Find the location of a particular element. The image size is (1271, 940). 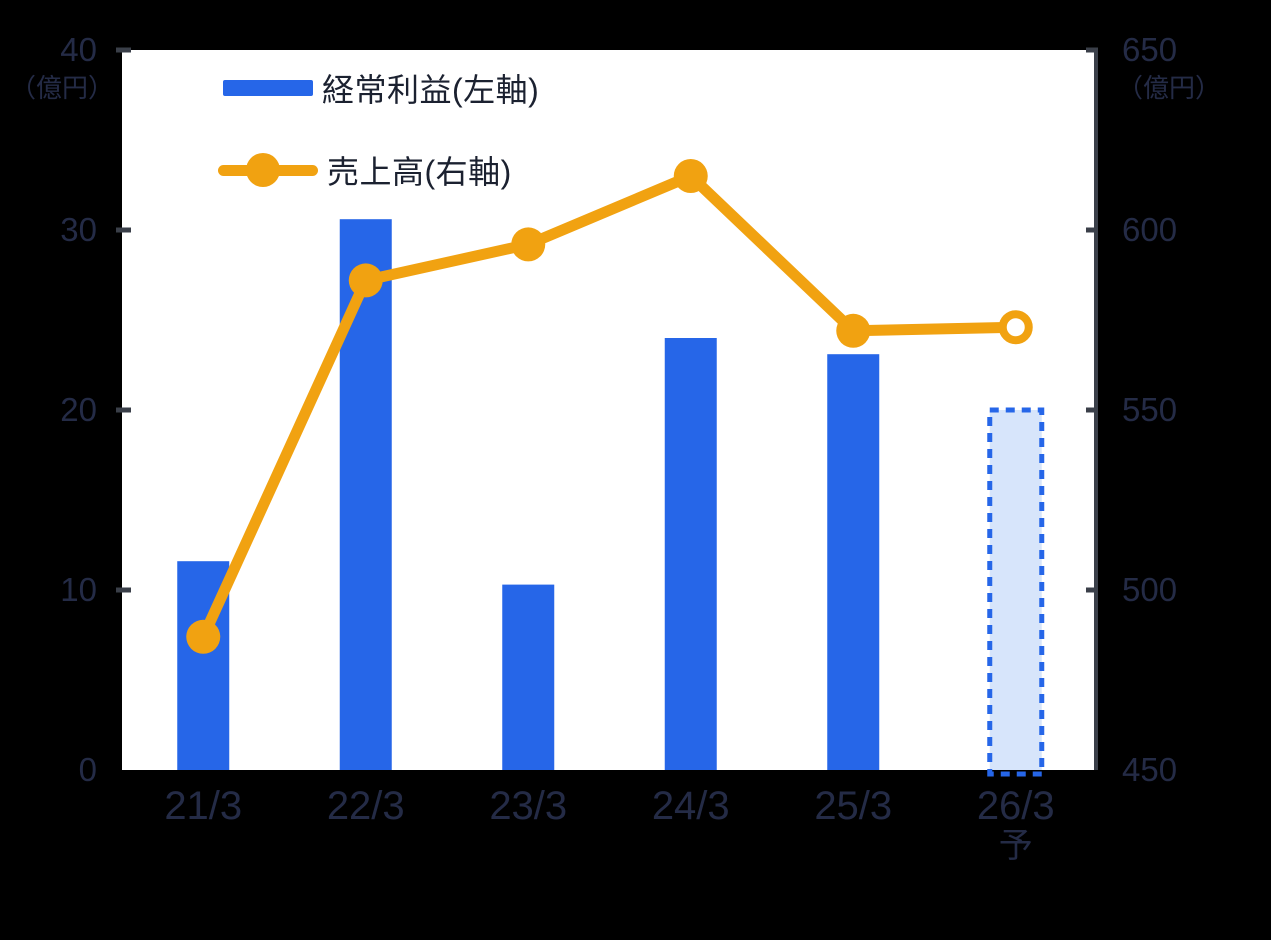

legend-item-profit: 経常利益(左軸) is located at coordinates (377, 88).